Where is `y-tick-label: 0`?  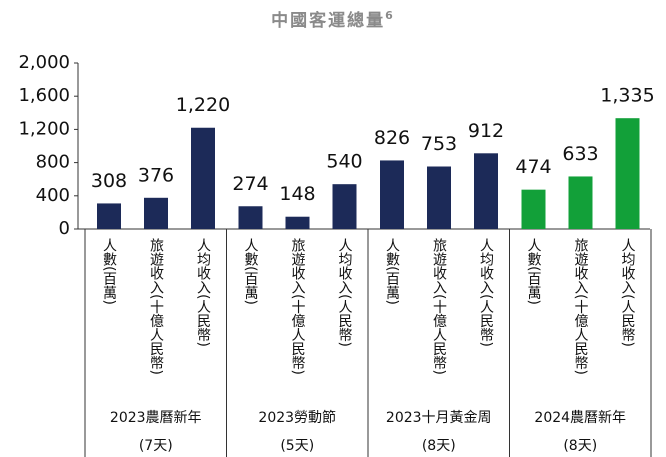 y-tick-label: 0 is located at coordinates (64, 228).